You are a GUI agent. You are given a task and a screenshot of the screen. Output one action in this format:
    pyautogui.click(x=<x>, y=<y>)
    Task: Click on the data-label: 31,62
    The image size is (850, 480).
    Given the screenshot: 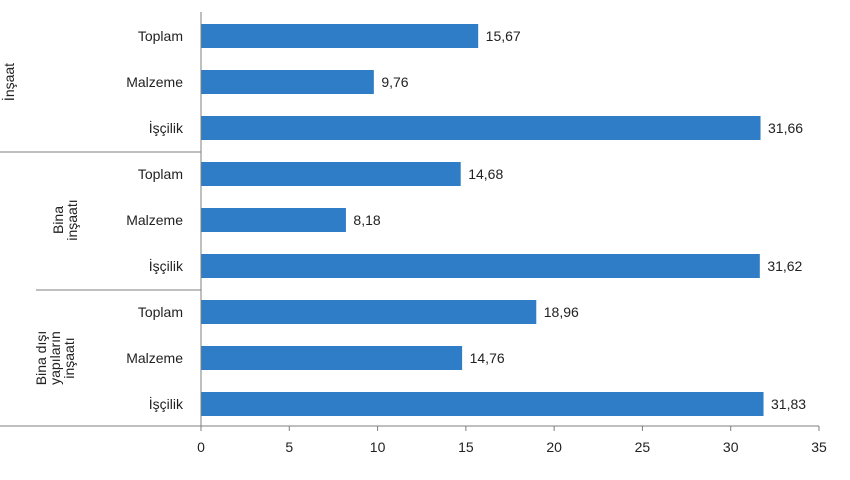 What is the action you would take?
    pyautogui.click(x=784, y=266)
    